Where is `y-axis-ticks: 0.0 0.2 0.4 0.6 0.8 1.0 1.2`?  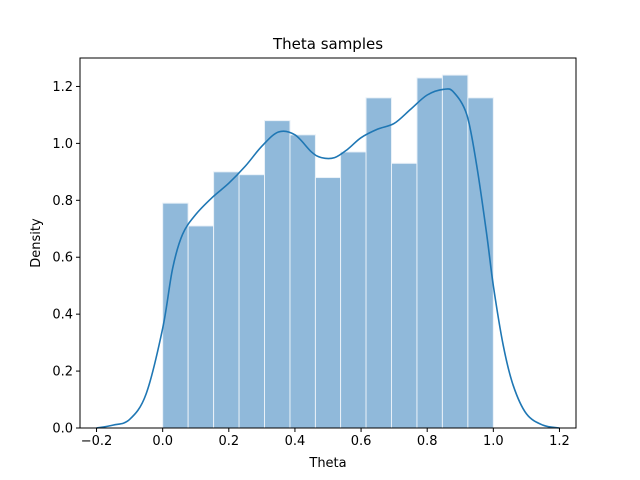
y-axis-ticks: 0.0 0.2 0.4 0.6 0.8 1.0 1.2 is located at coordinates (66, 258).